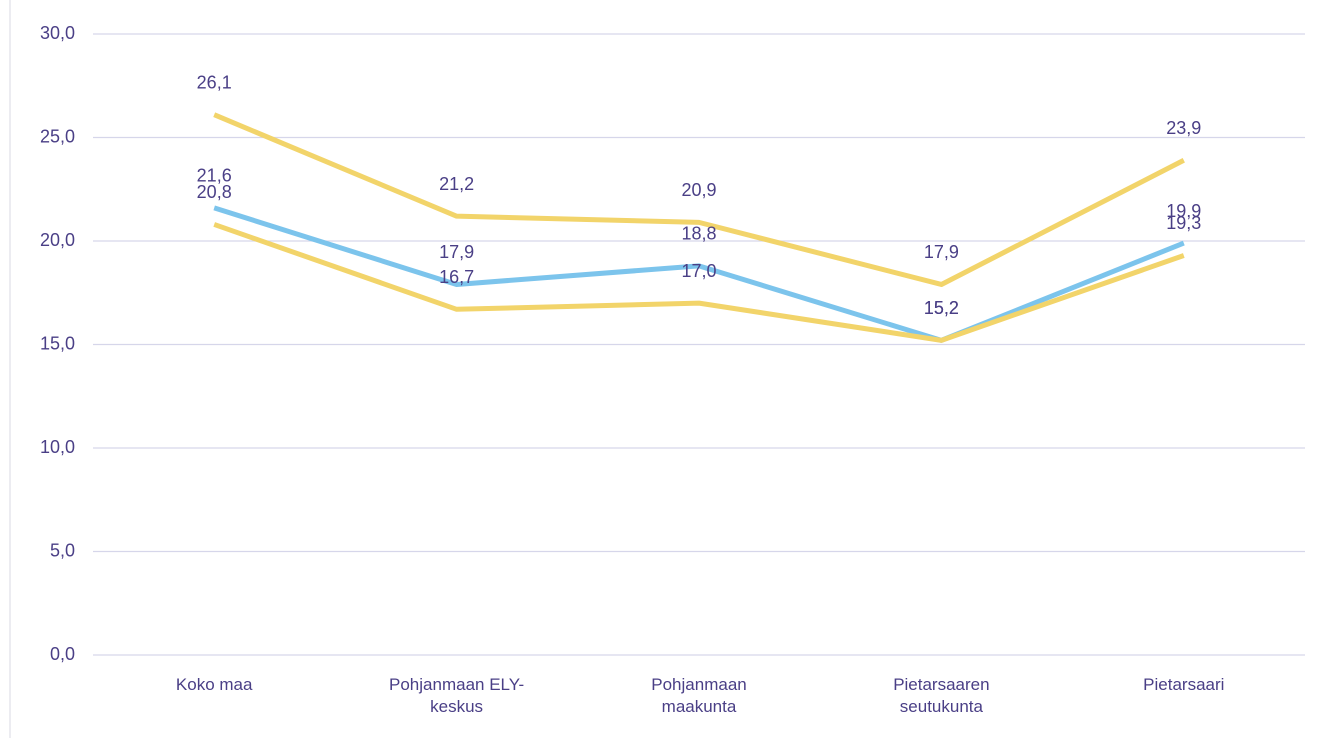  I want to click on data-label: 20,8, so click(214, 192).